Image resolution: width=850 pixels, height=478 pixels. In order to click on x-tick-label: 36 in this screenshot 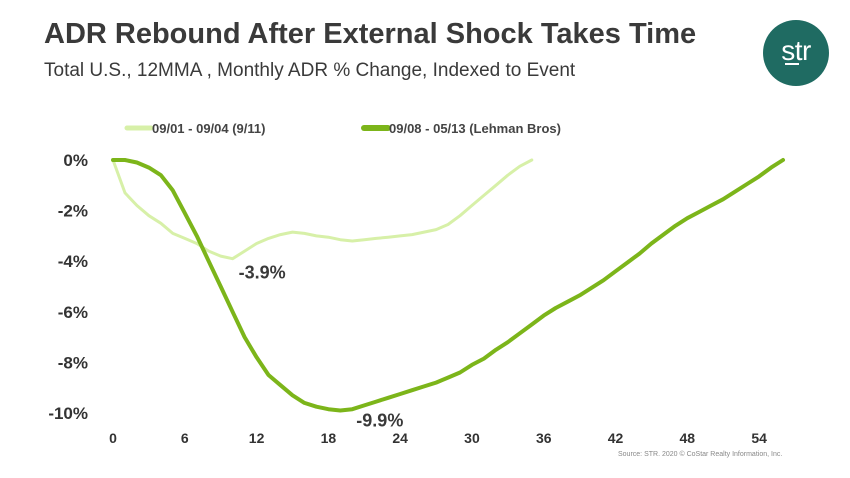, I will do `click(544, 438)`.